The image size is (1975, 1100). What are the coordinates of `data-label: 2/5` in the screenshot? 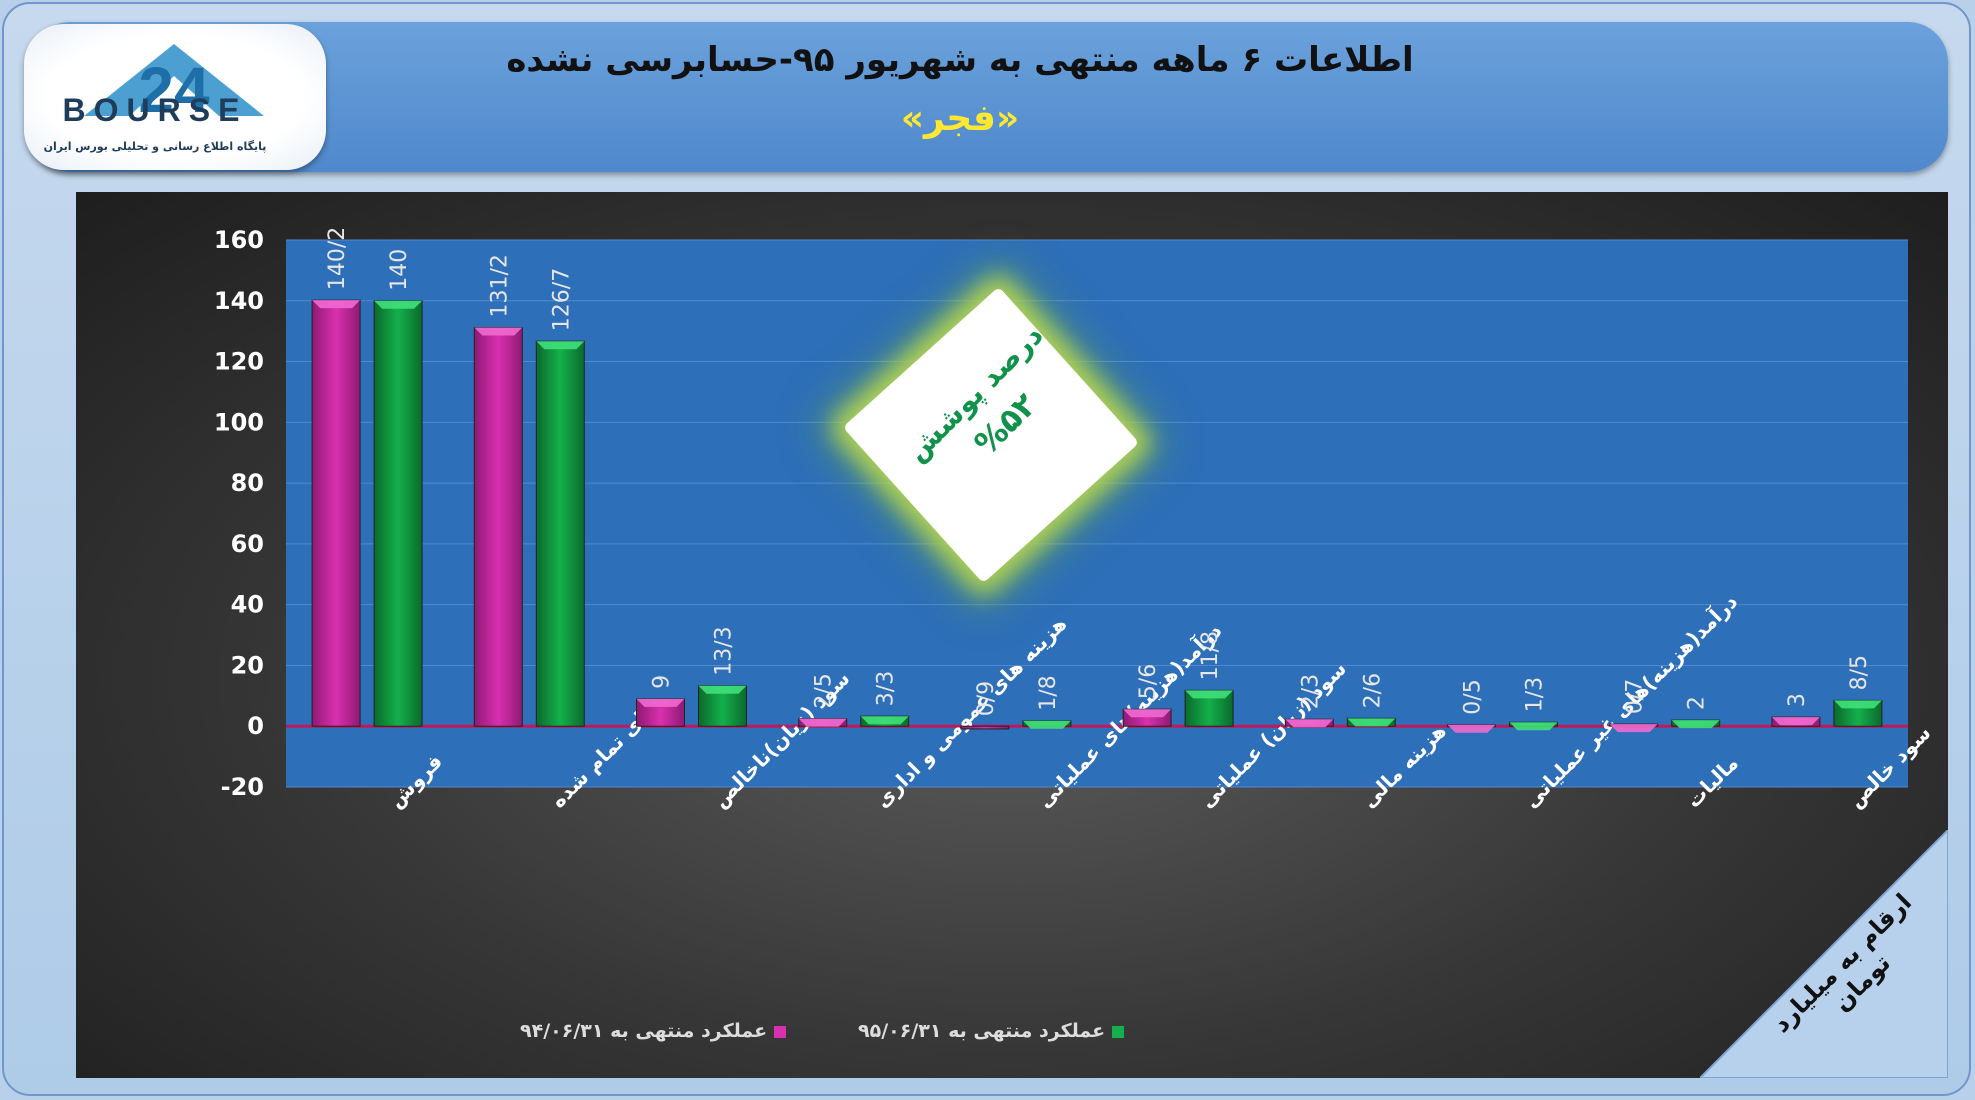 It's located at (824, 690).